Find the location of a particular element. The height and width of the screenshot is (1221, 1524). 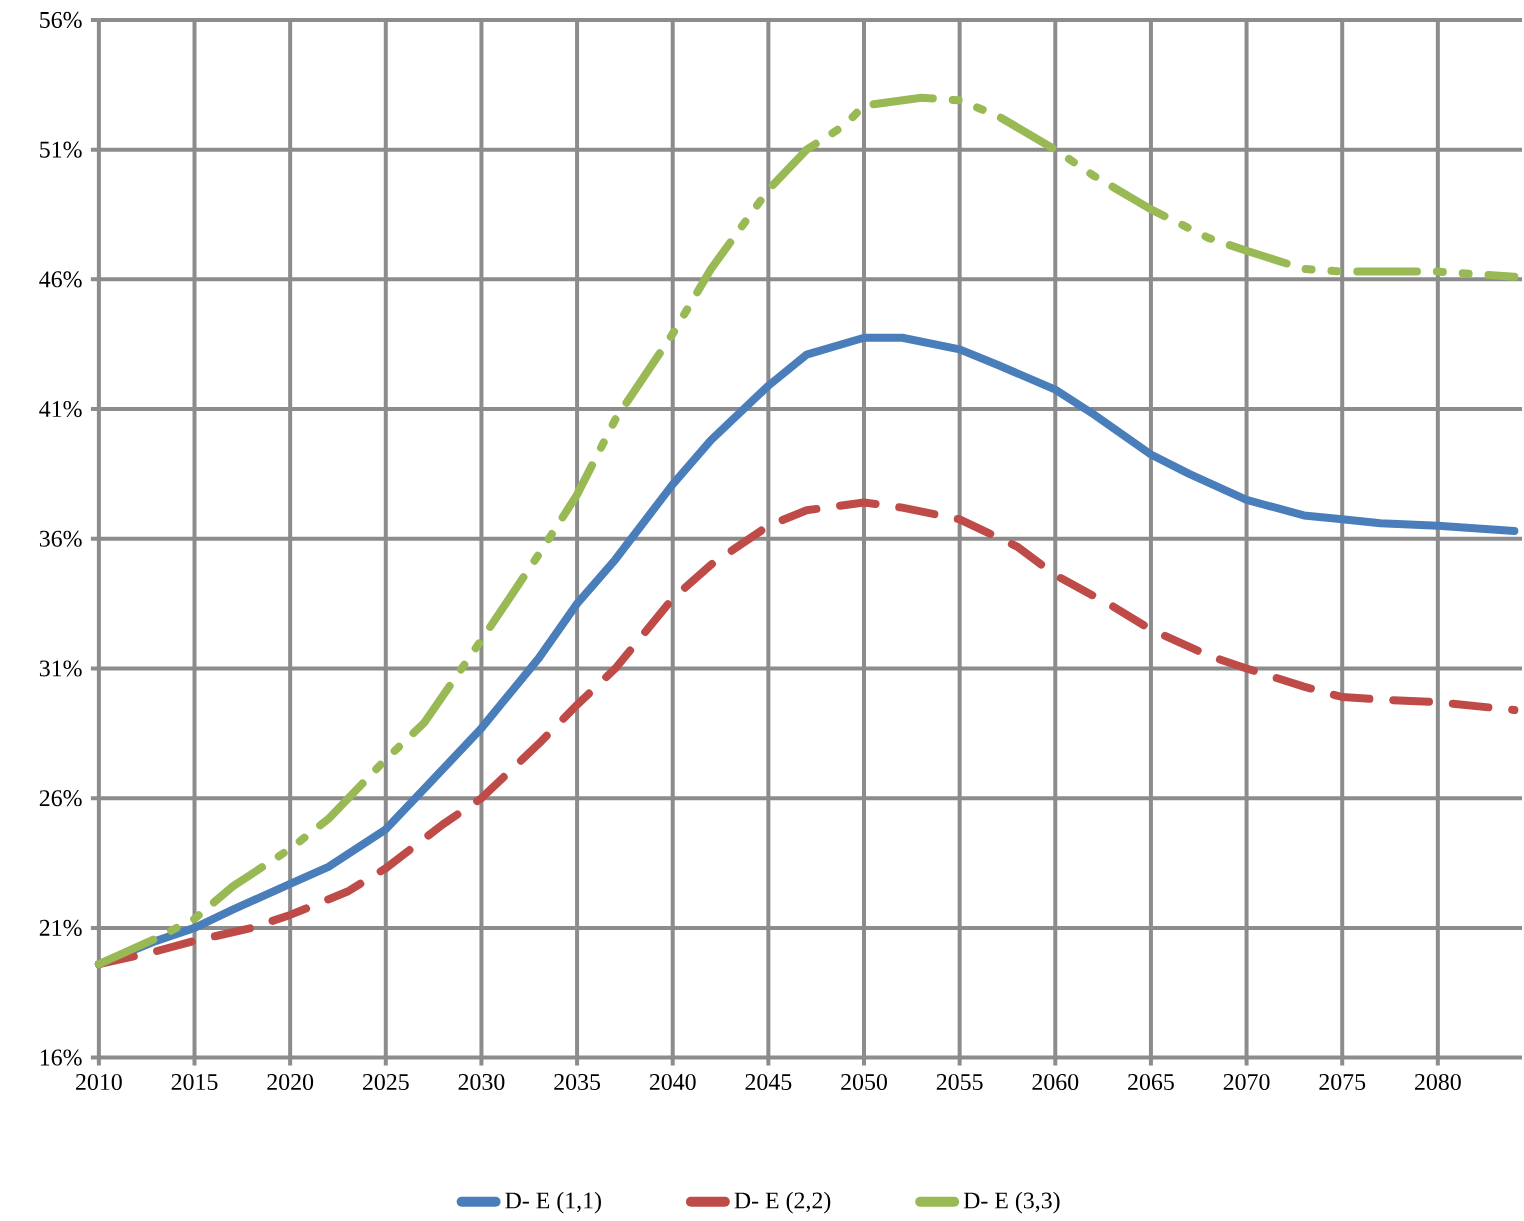

x-tick-label: 2075 is located at coordinates (1342, 1081).